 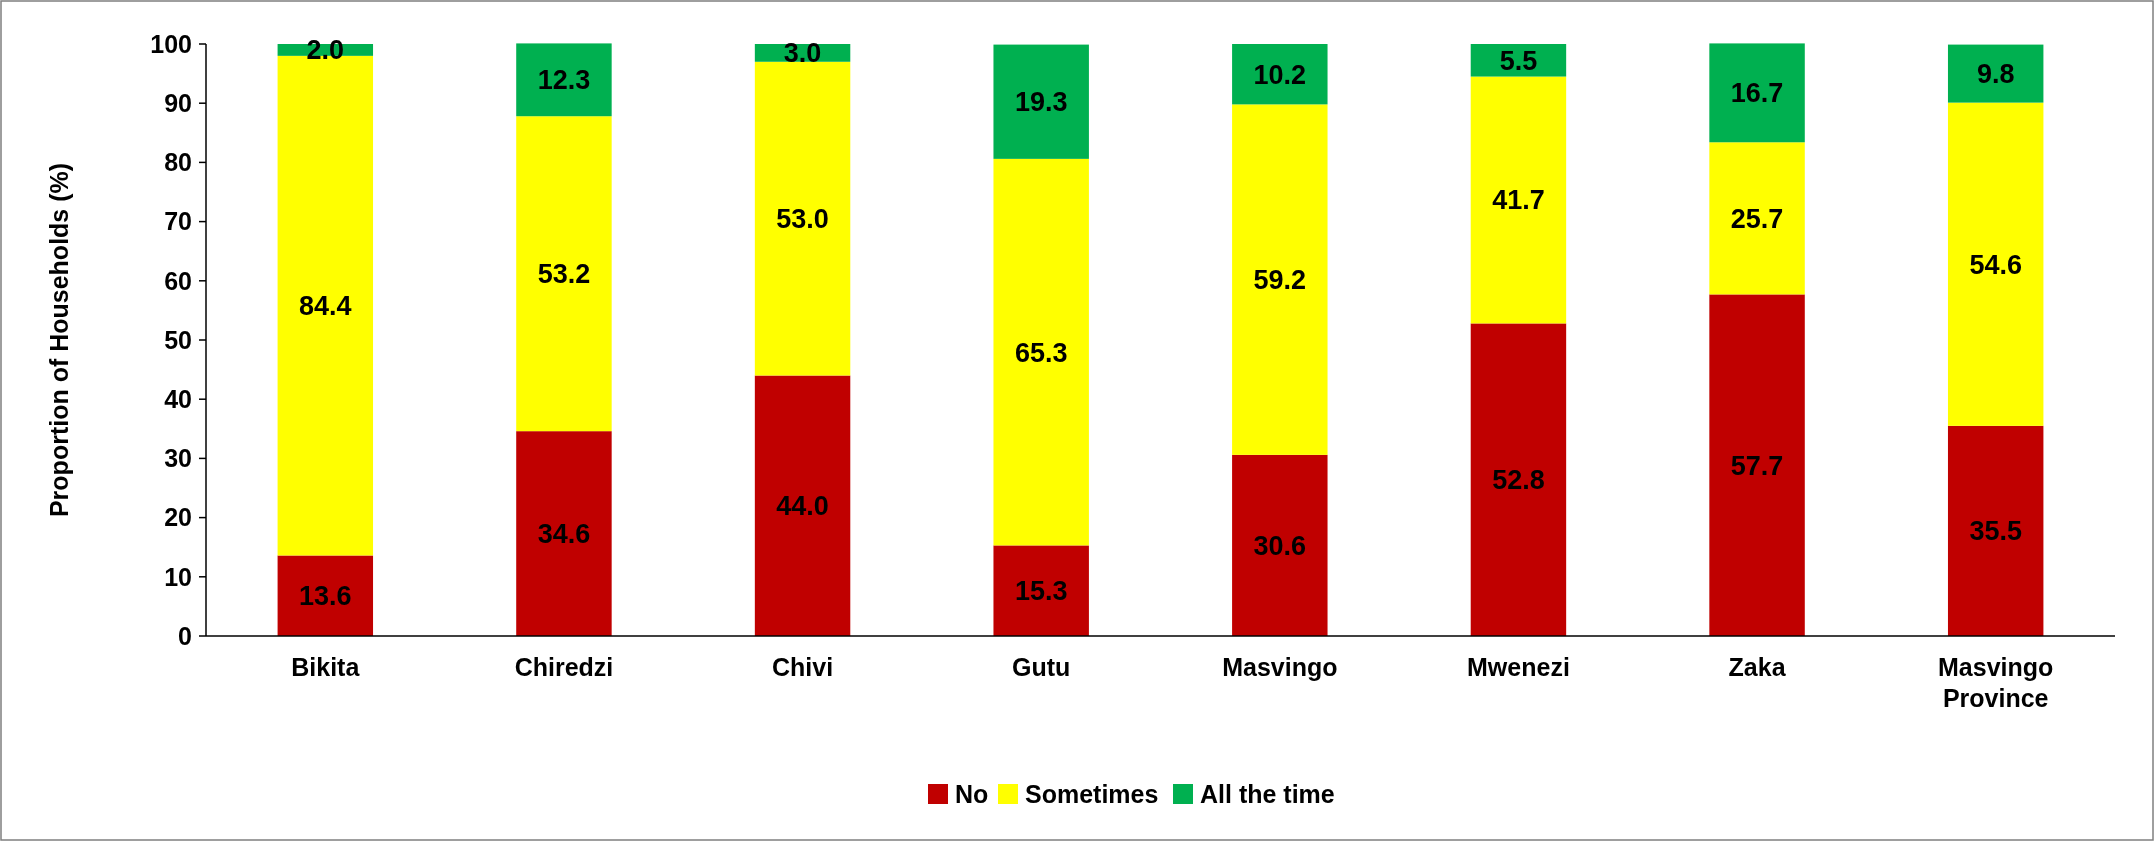 I want to click on data-label: 12.3, so click(x=564, y=80).